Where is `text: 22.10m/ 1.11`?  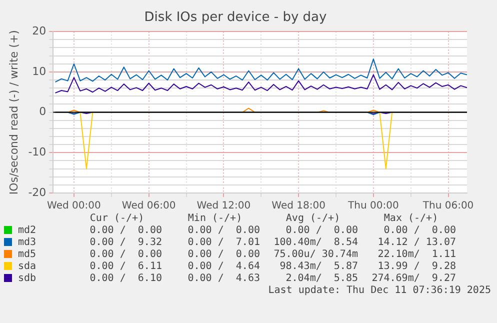 text: 22.10m/ 1.11 is located at coordinates (416, 255).